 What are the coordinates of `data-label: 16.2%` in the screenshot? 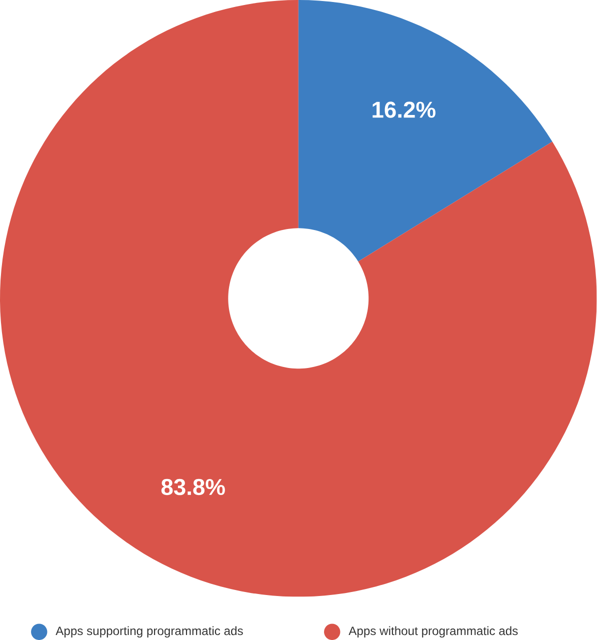 It's located at (404, 110).